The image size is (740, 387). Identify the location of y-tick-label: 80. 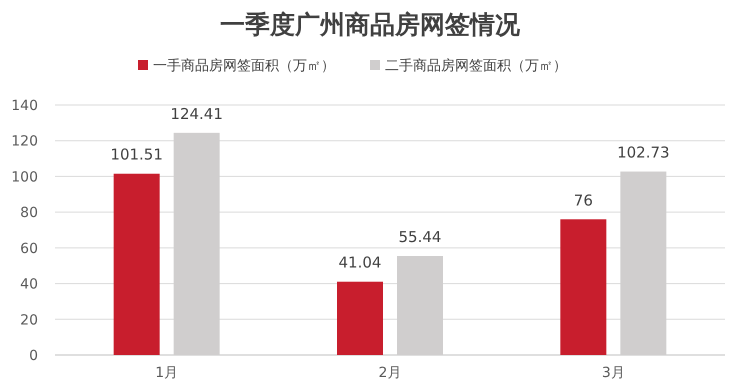
(29, 213).